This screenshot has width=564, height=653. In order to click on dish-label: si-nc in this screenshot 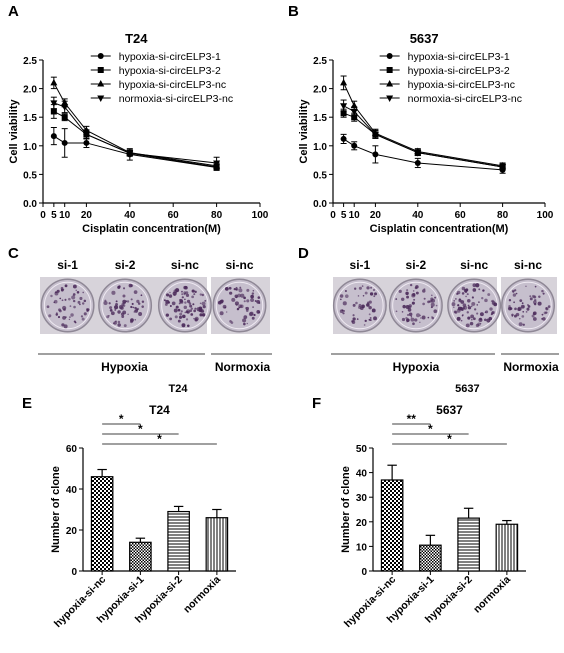, I will do `click(528, 265)`.